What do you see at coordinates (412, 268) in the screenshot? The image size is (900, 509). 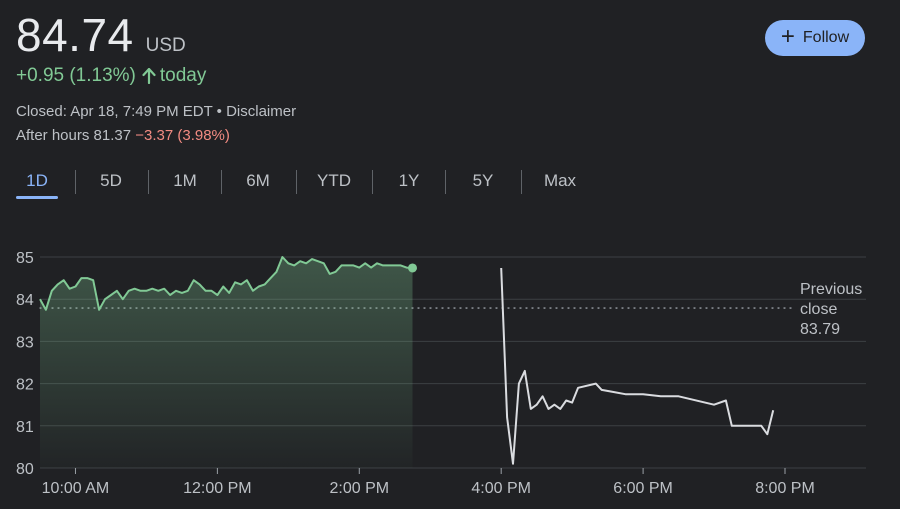 I see `close-marker` at bounding box center [412, 268].